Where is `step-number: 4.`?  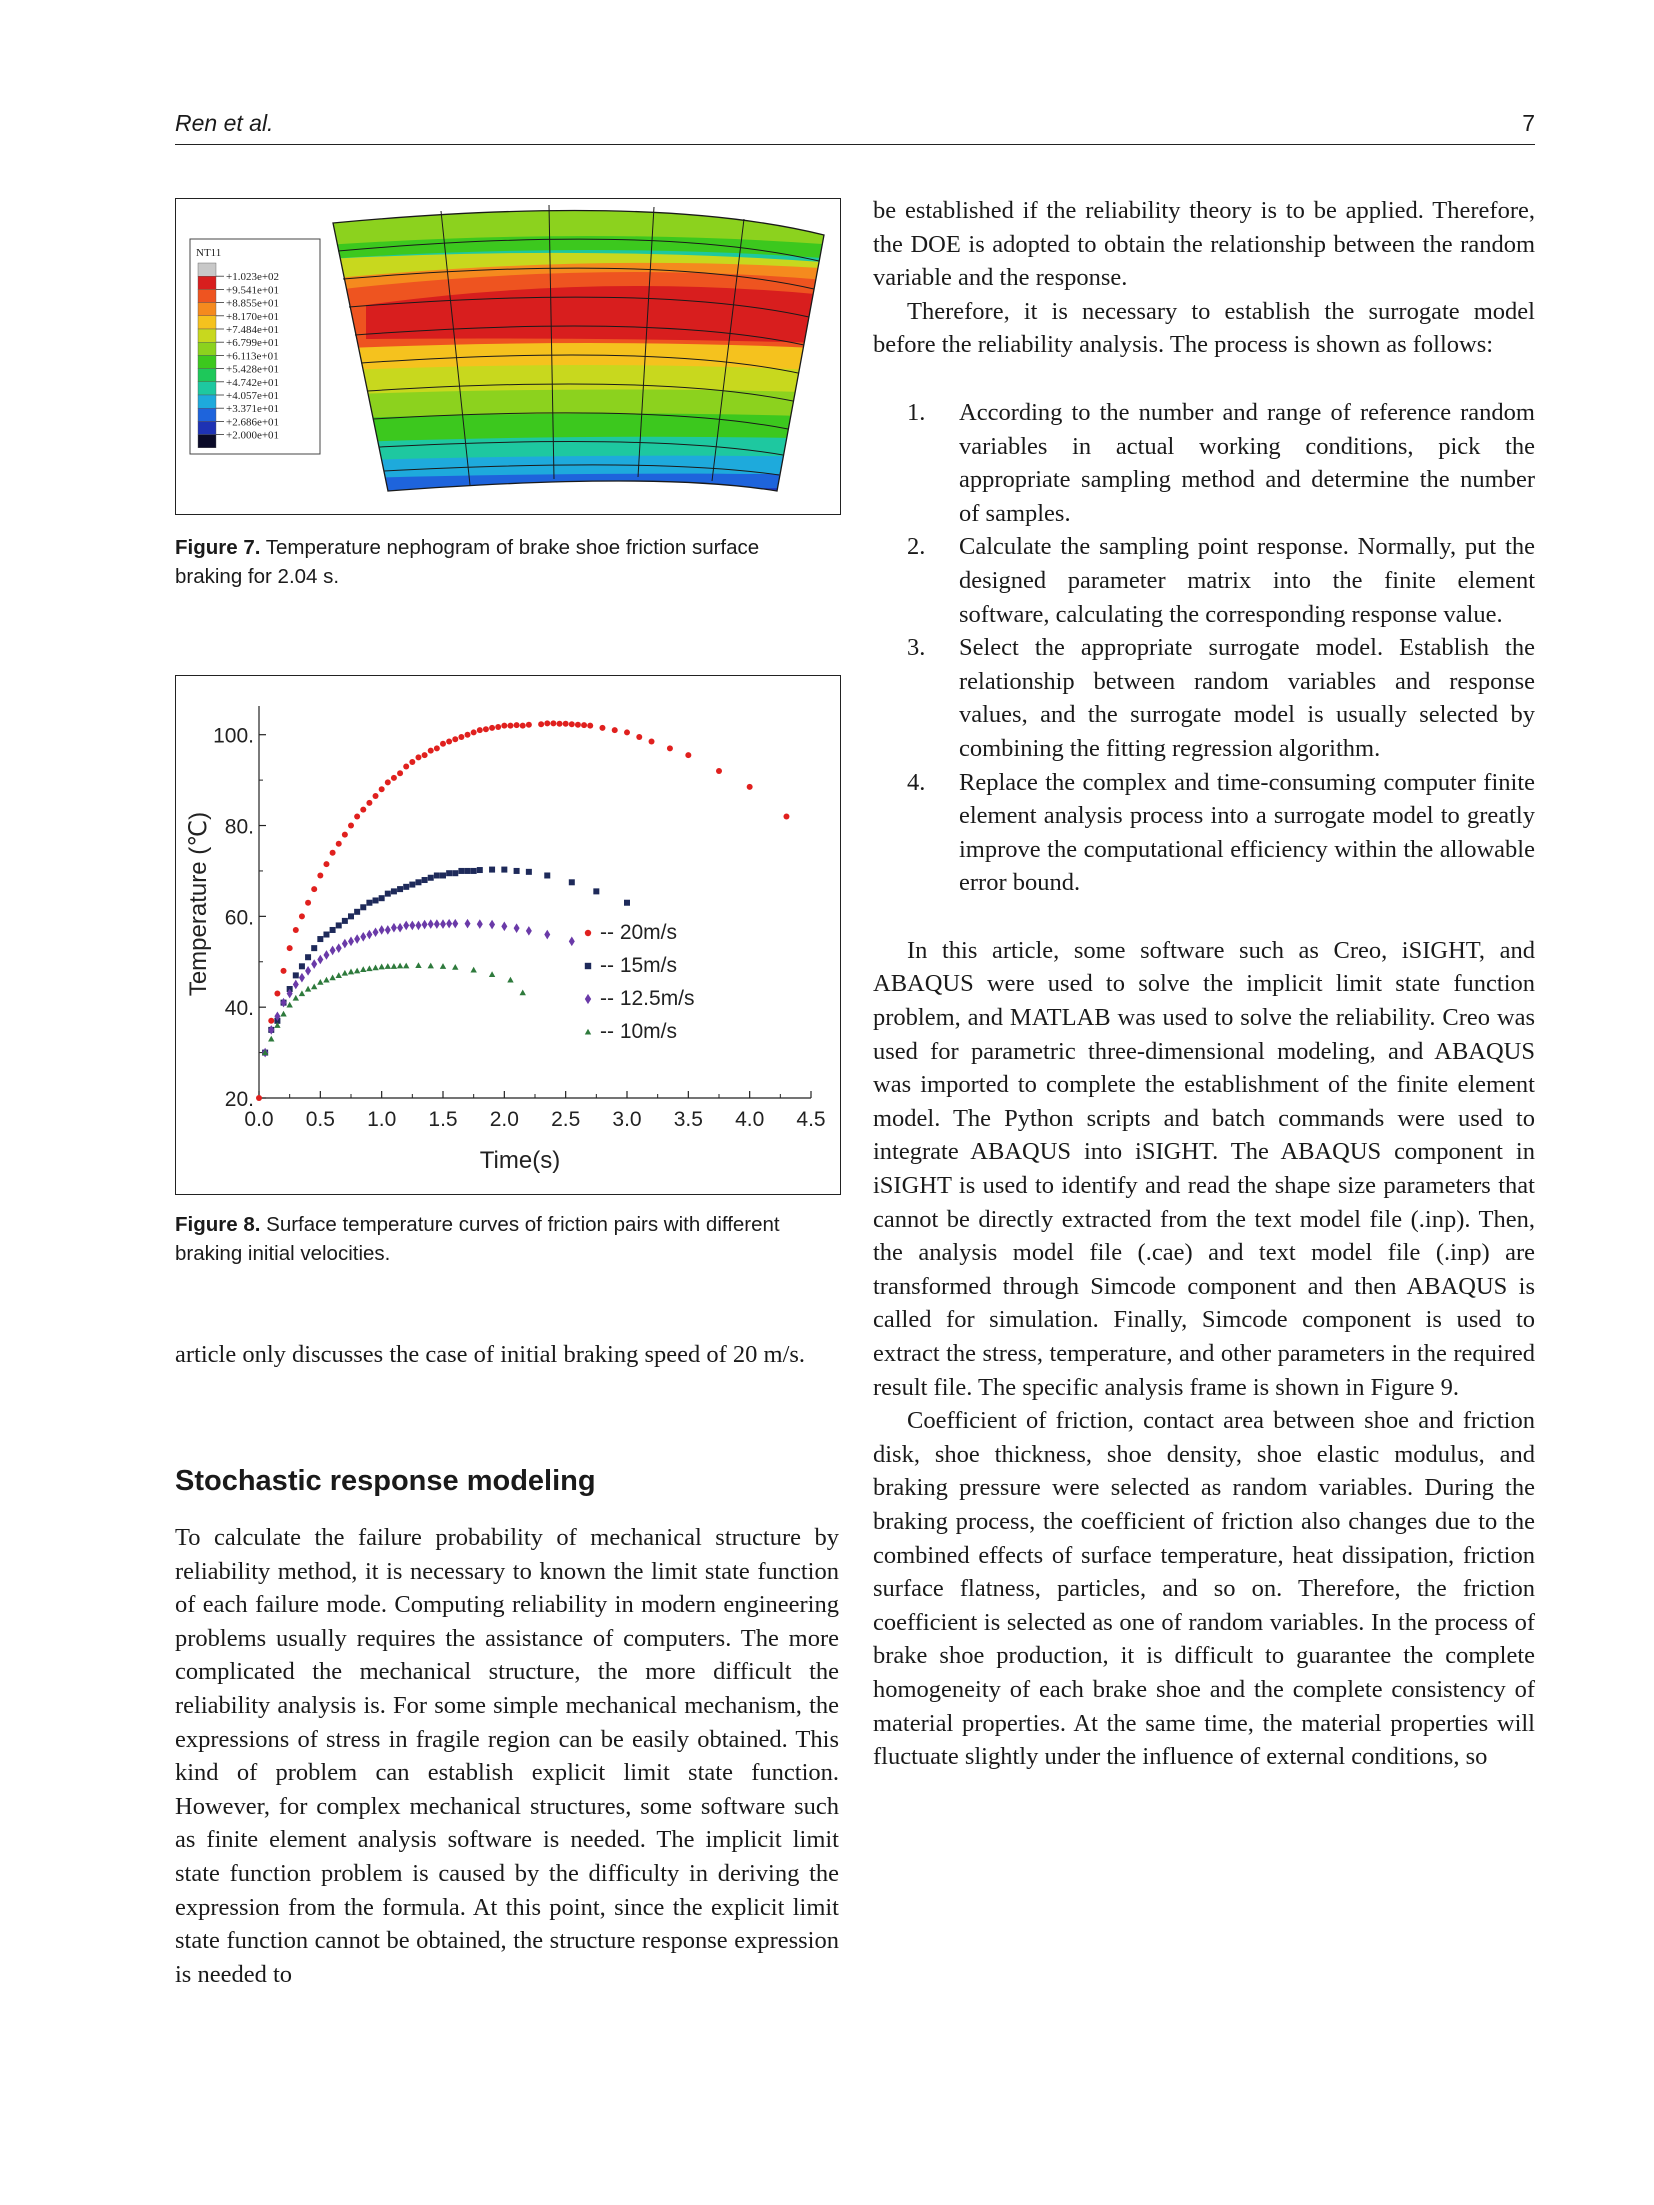
step-number: 4. is located at coordinates (916, 782).